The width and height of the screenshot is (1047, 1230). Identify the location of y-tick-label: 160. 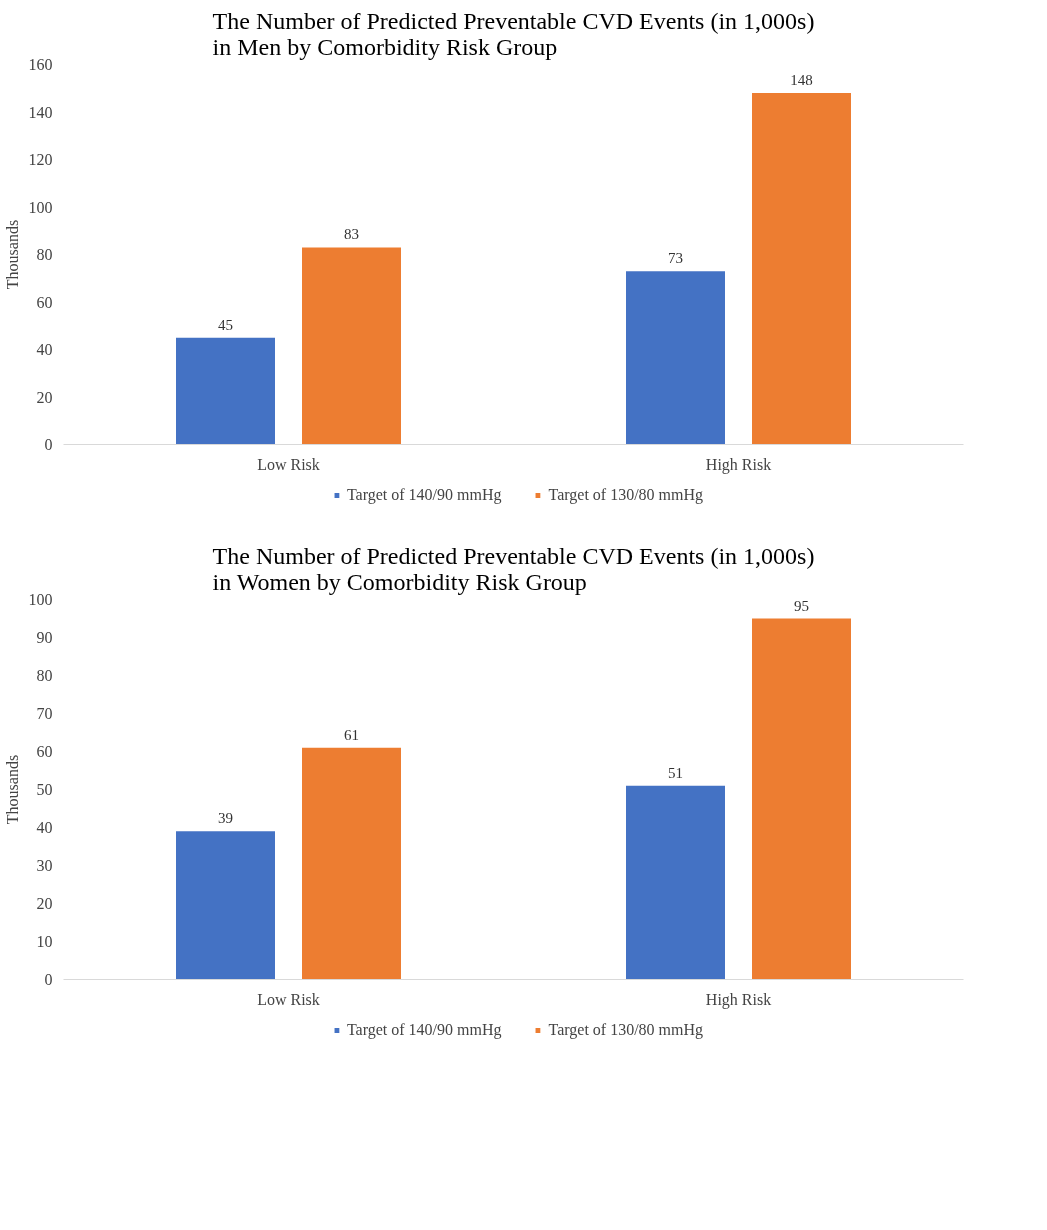
(40, 64).